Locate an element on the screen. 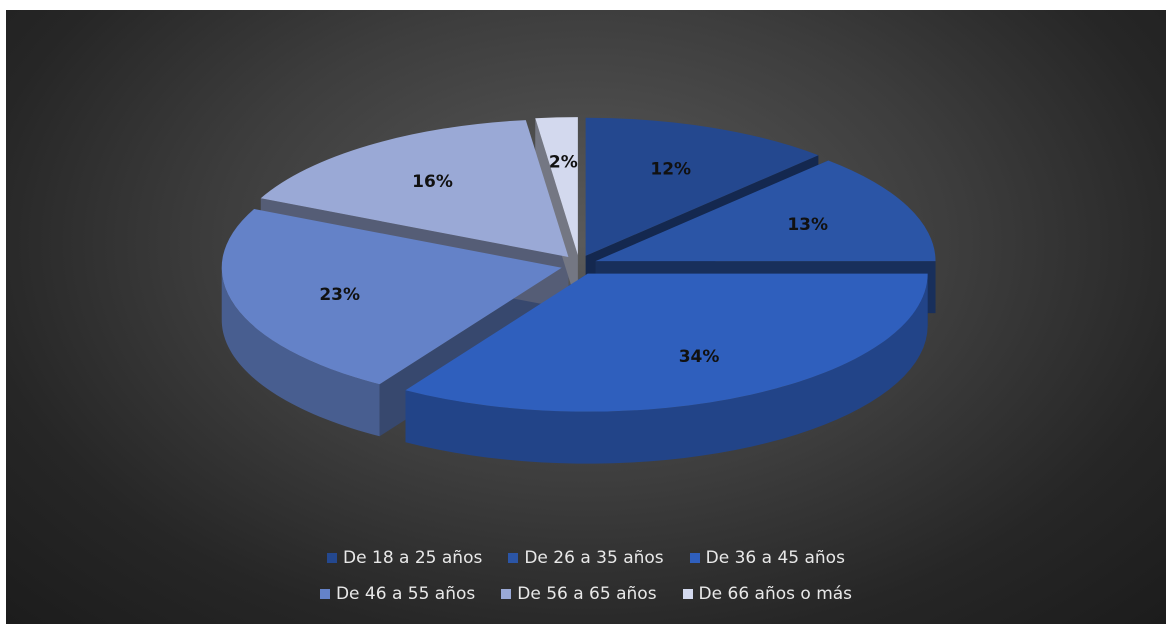  legend-item-46-55: De 46 a 55 años is located at coordinates (397, 594).